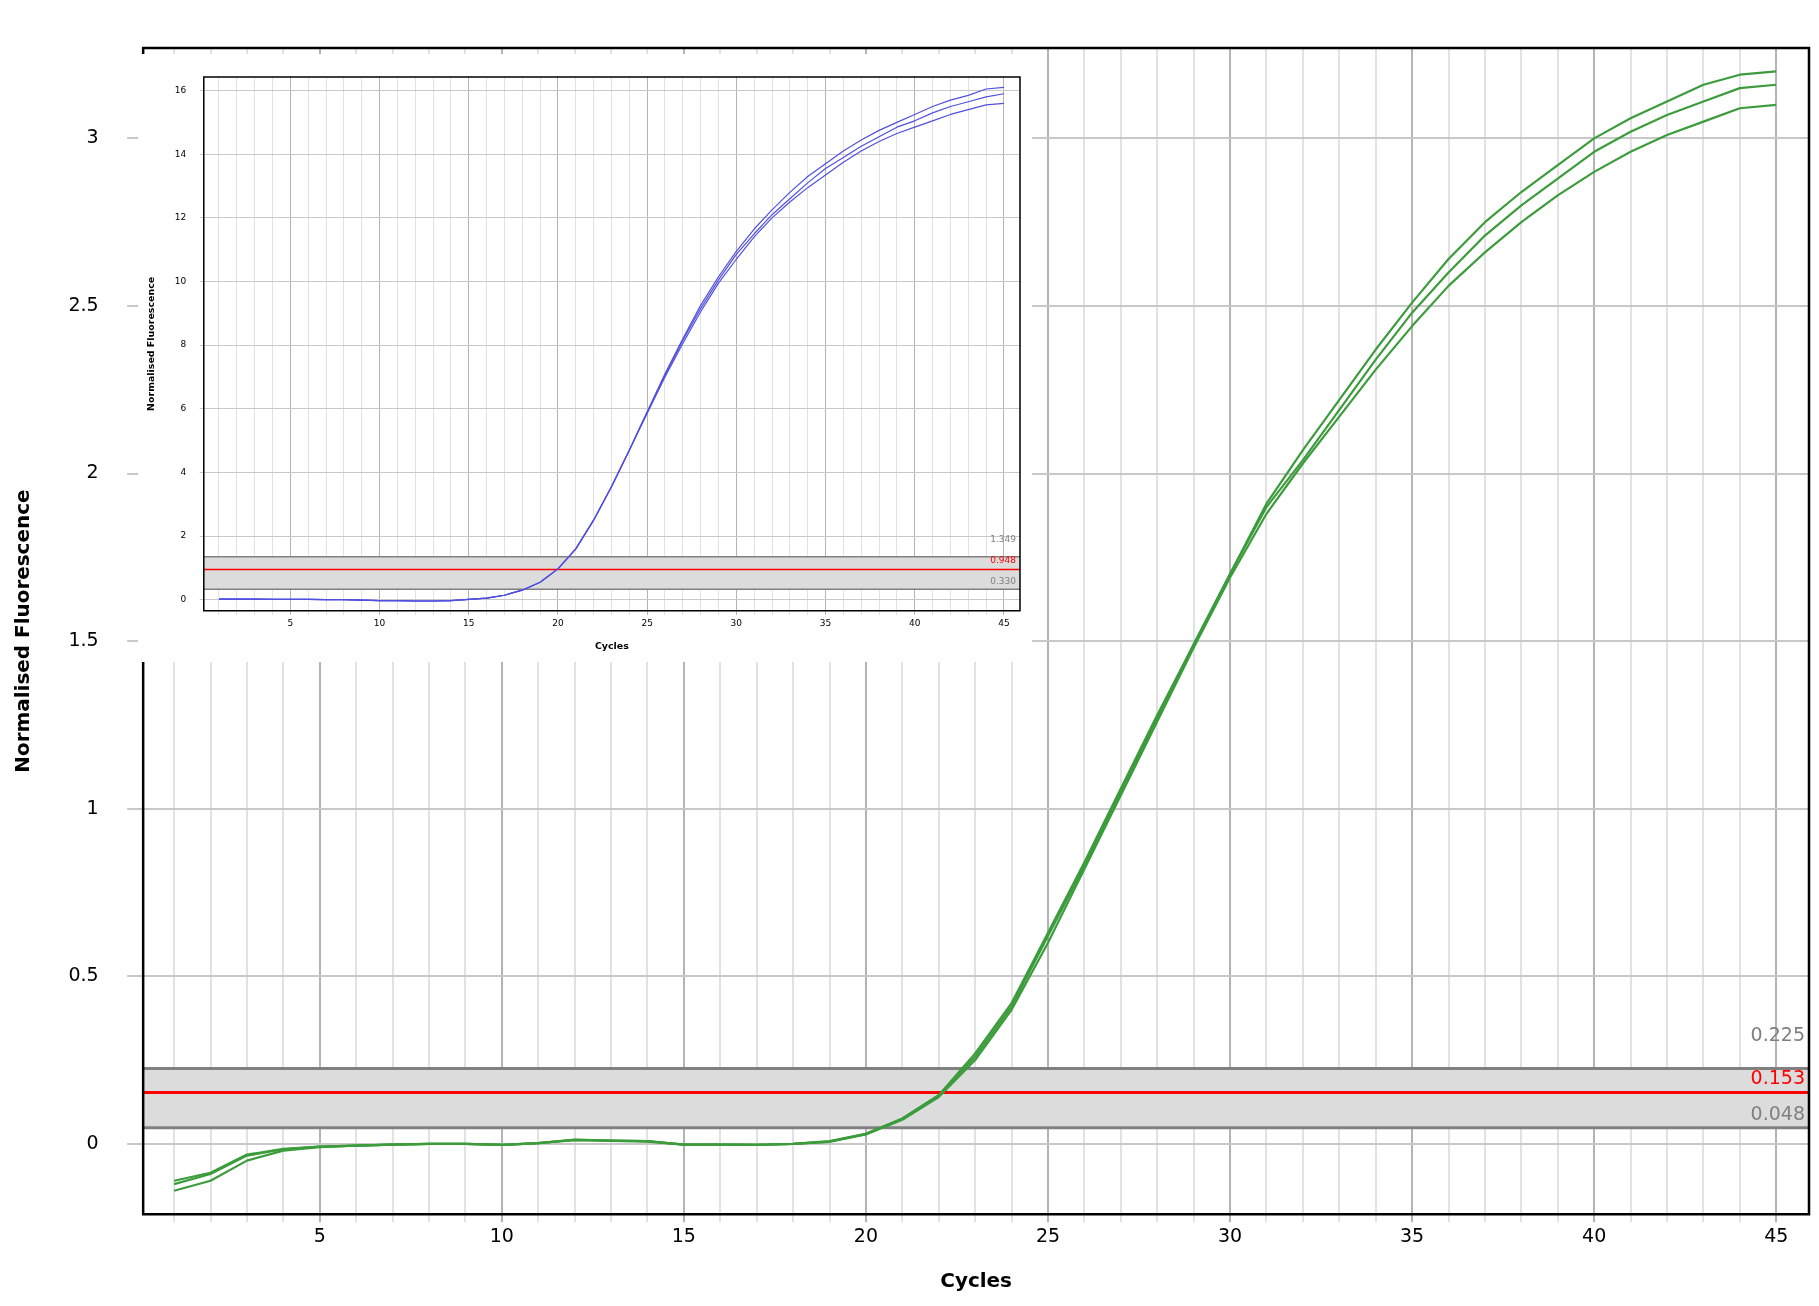 The image size is (1819, 1306). What do you see at coordinates (180, 217) in the screenshot?
I see `y-tick-label: 12` at bounding box center [180, 217].